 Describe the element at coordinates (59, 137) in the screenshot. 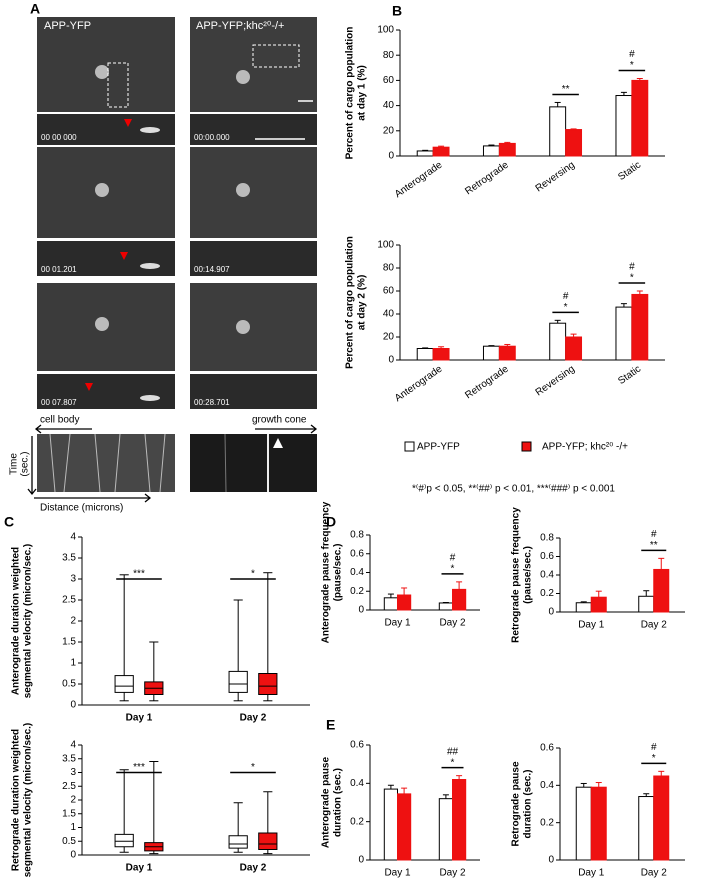

I see `timestamp: 00 00 000` at that location.